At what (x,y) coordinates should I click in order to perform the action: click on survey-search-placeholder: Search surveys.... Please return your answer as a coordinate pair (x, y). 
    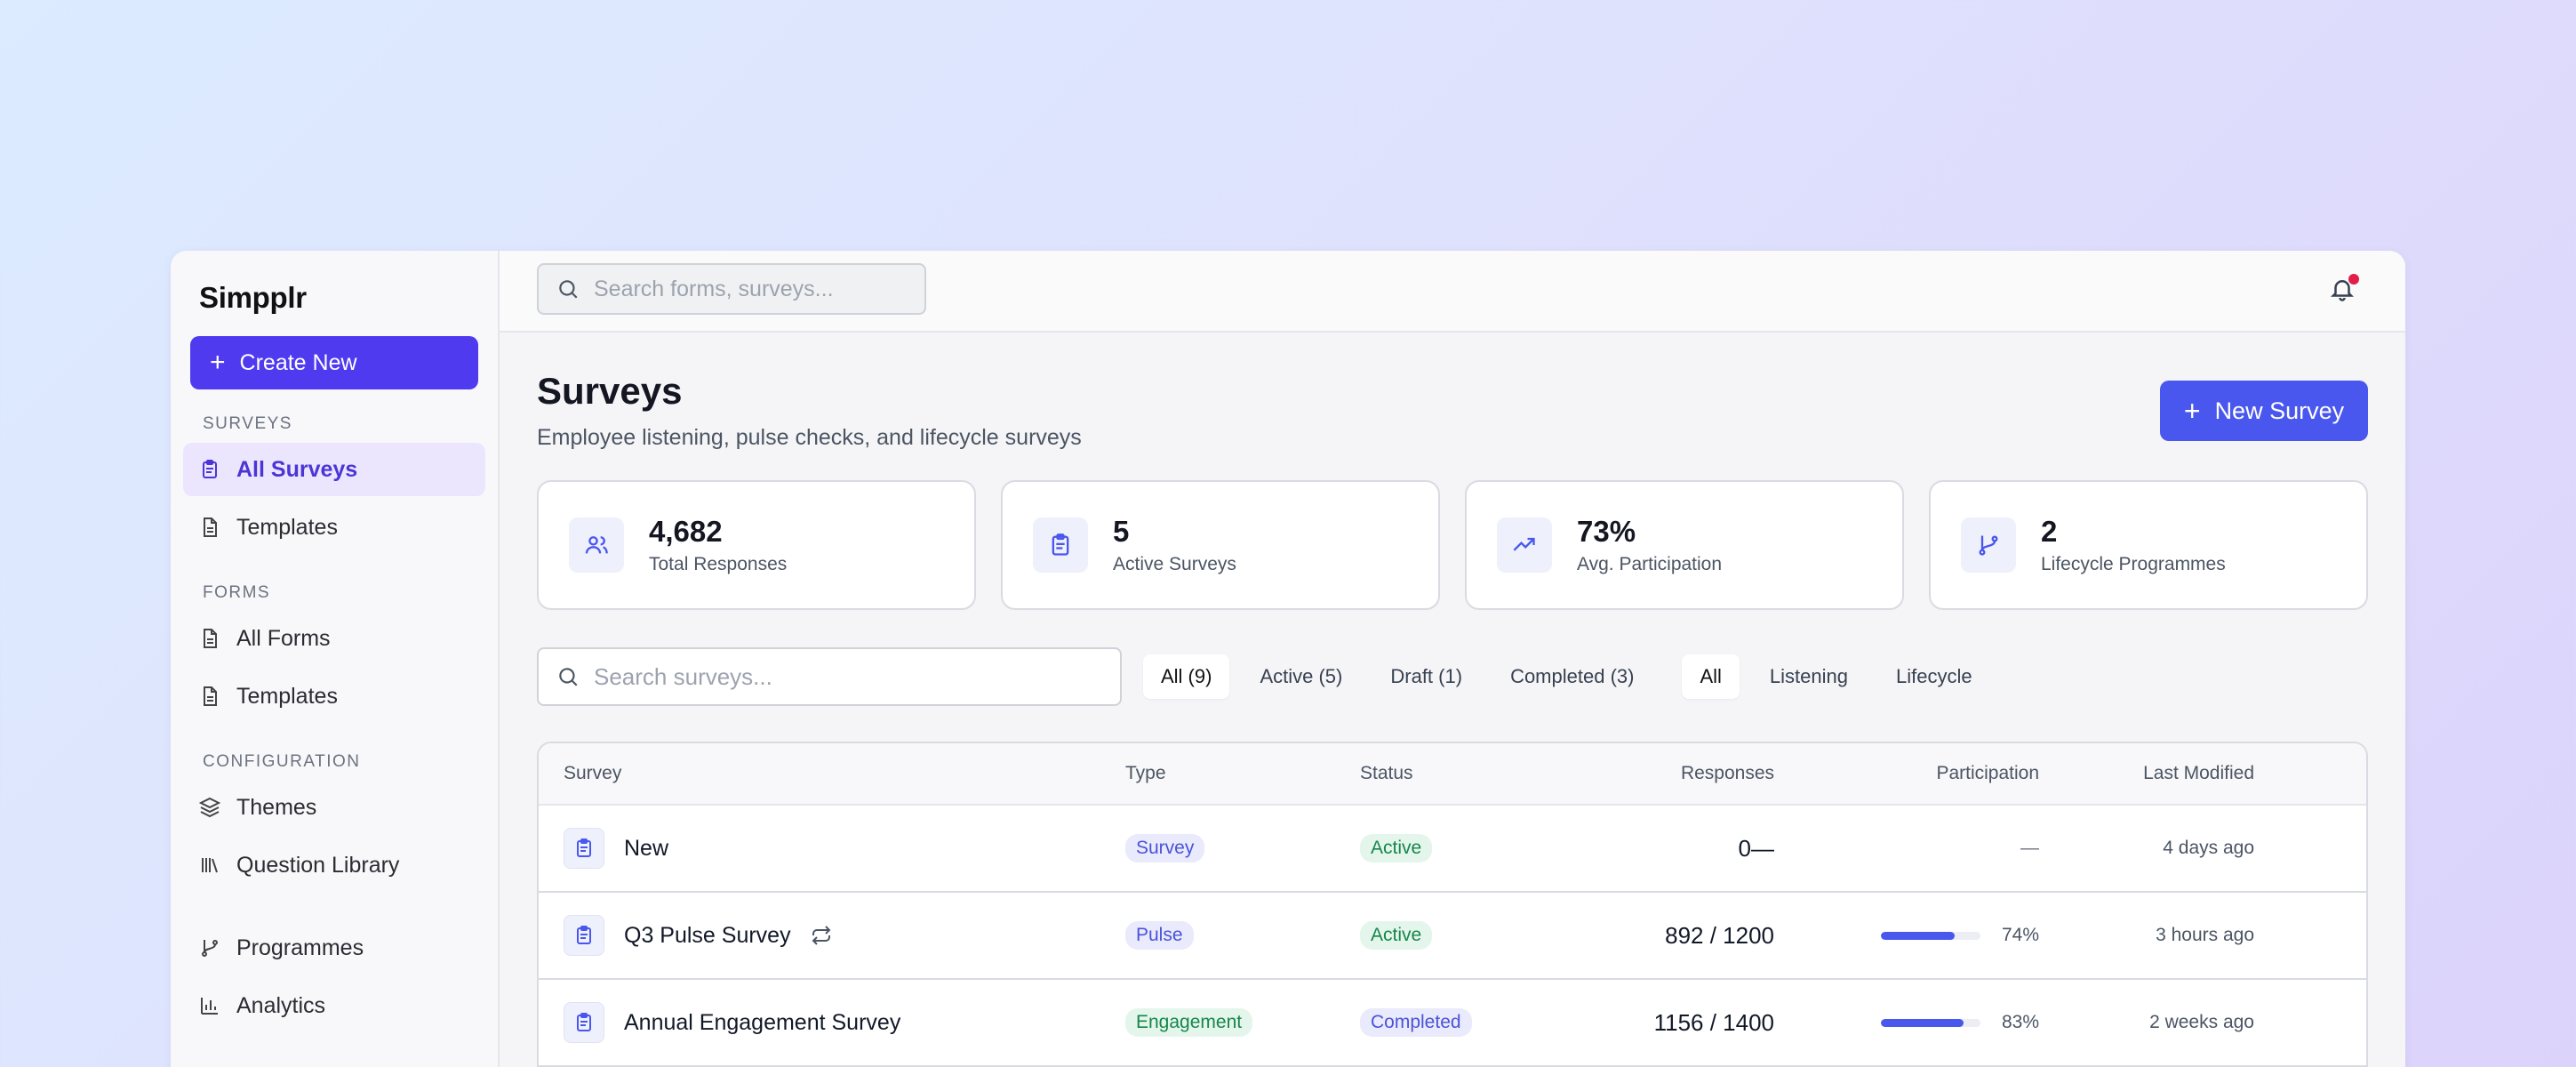
    Looking at the image, I should click on (683, 676).